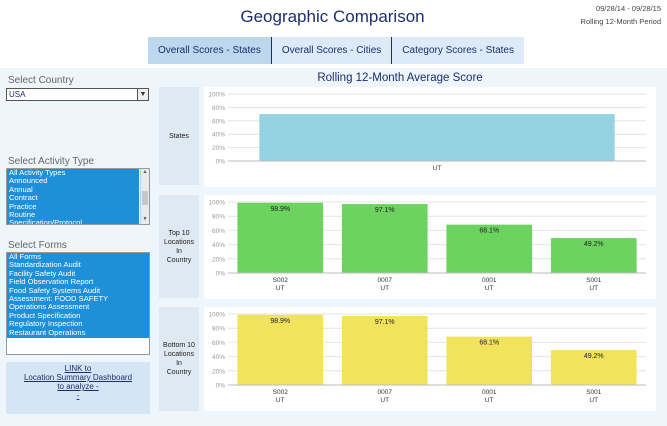 This screenshot has width=667, height=426. Describe the element at coordinates (23, 198) in the screenshot. I see `activity-type-option: Contract` at that location.